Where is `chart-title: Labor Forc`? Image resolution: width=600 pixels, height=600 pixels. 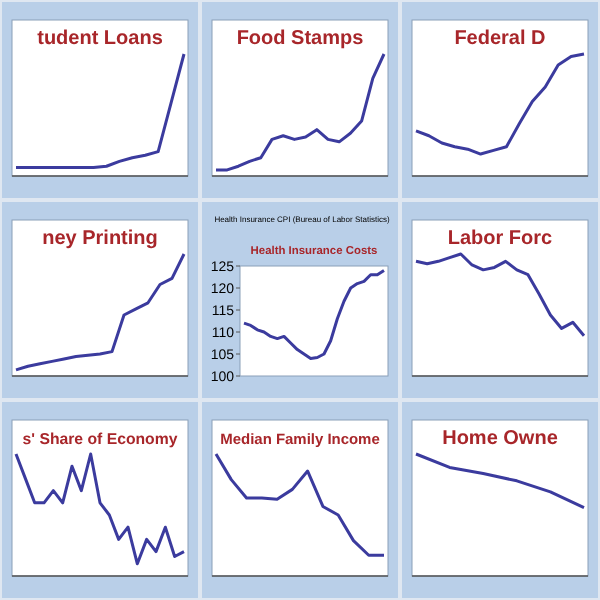
chart-title: Labor Forc is located at coordinates (500, 239).